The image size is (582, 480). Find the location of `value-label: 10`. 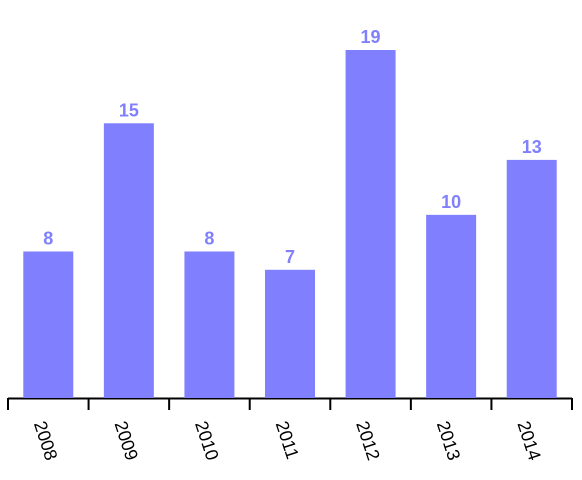

value-label: 10 is located at coordinates (451, 202).